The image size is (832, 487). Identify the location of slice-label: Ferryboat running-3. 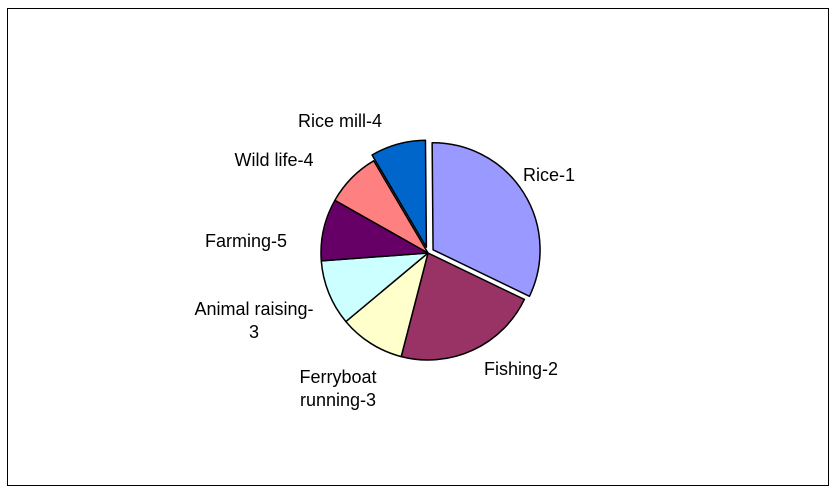
(337, 388).